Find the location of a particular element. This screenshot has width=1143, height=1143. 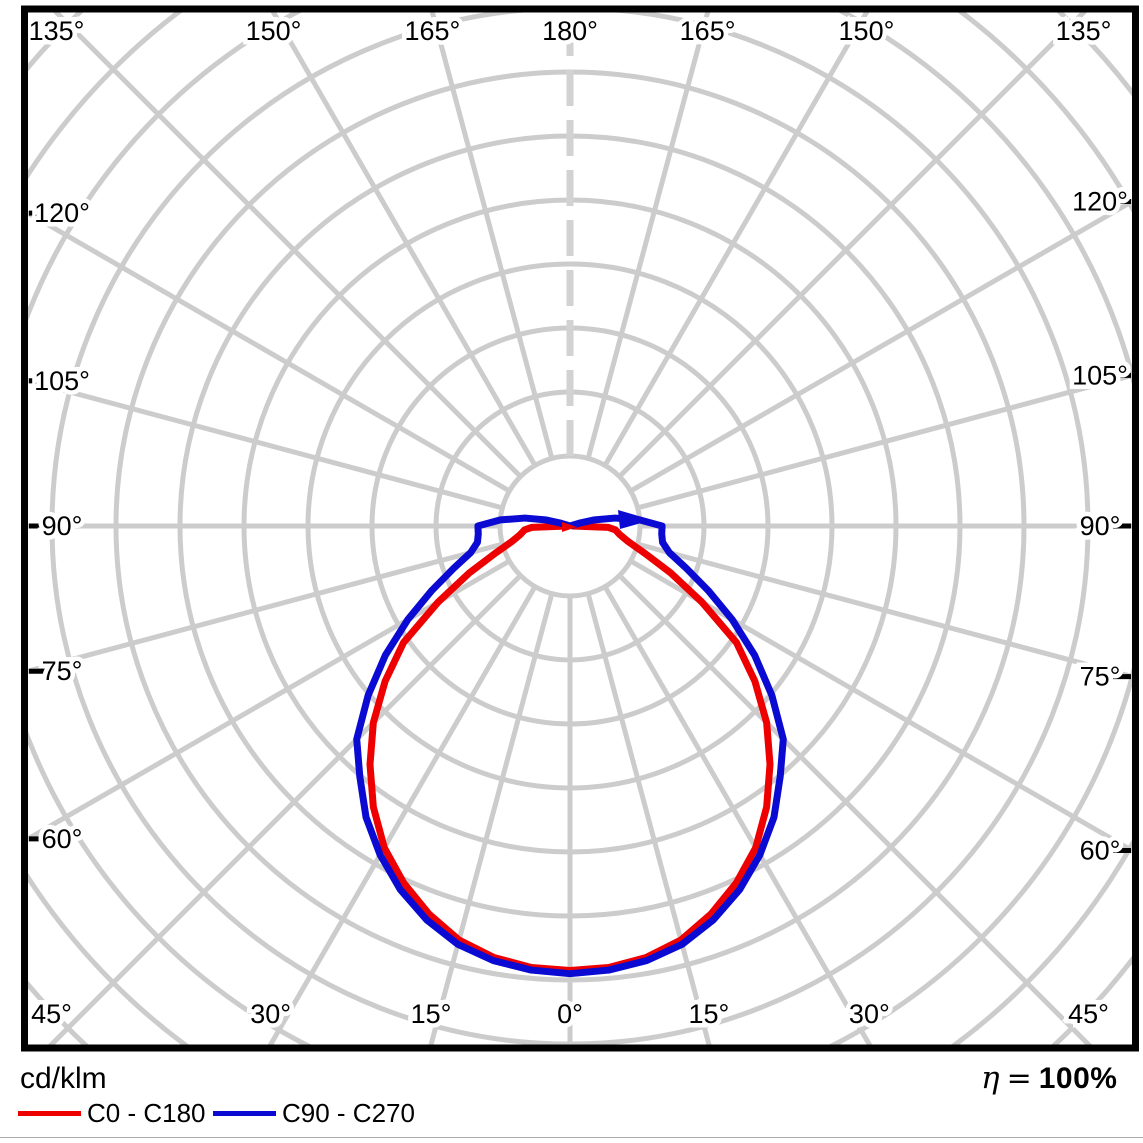

angle-label-left: 60° is located at coordinates (62, 839).